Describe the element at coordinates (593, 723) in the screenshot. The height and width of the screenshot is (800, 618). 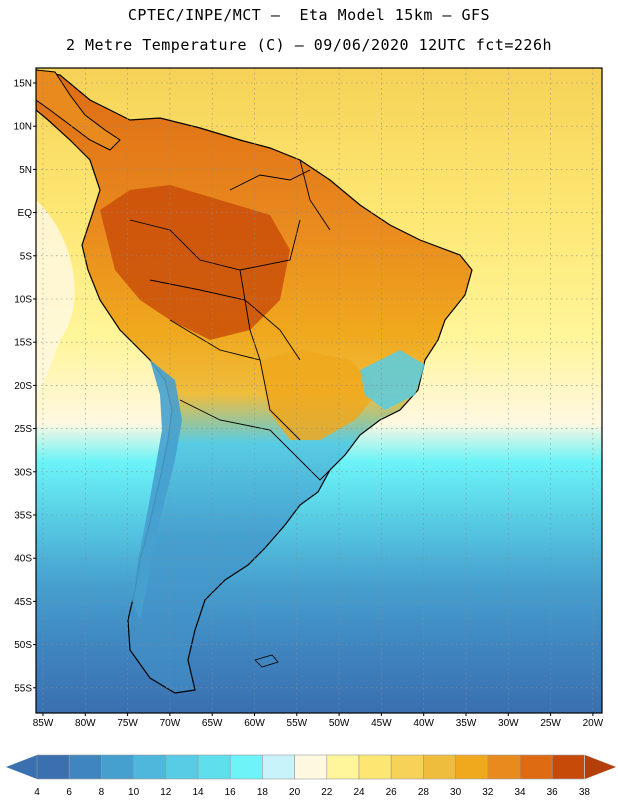
I see `lon-label-20w: 20W` at that location.